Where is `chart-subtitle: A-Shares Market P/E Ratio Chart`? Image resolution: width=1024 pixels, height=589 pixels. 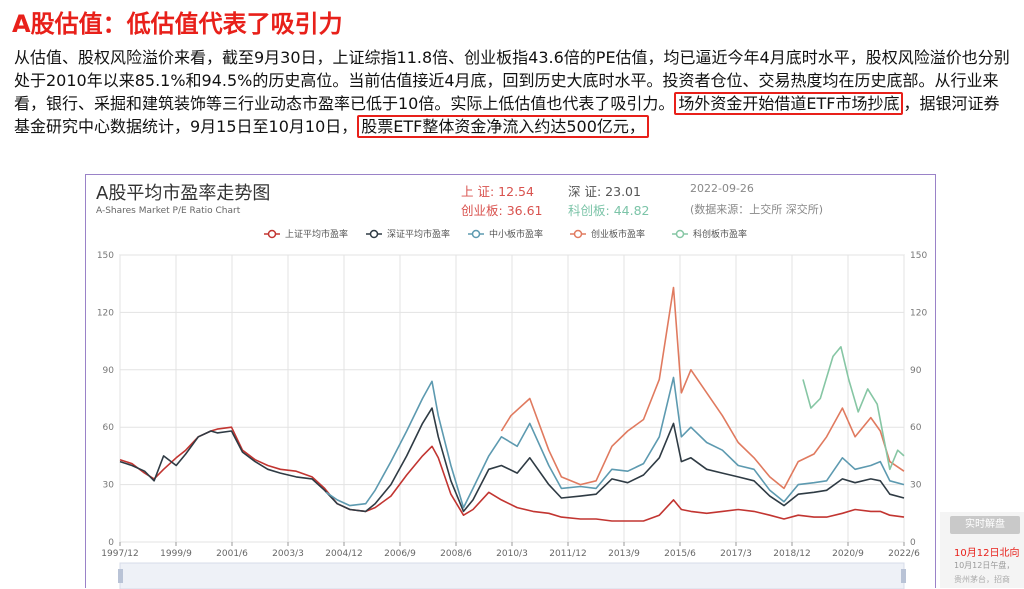 chart-subtitle: A-Shares Market P/E Ratio Chart is located at coordinates (168, 211).